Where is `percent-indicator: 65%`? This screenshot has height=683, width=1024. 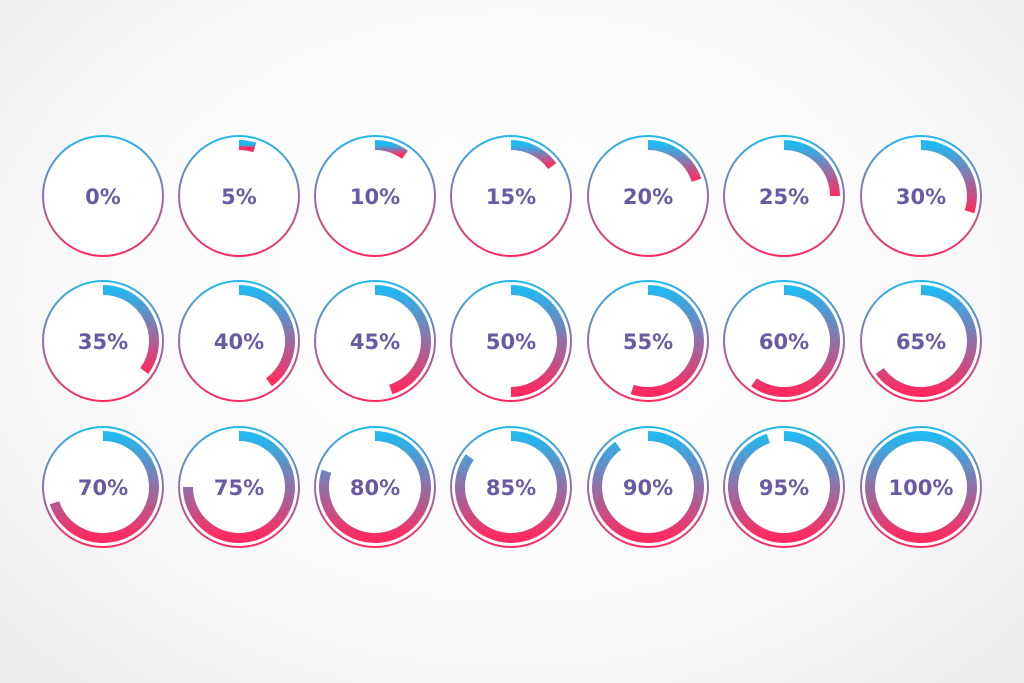
percent-indicator: 65% is located at coordinates (921, 341).